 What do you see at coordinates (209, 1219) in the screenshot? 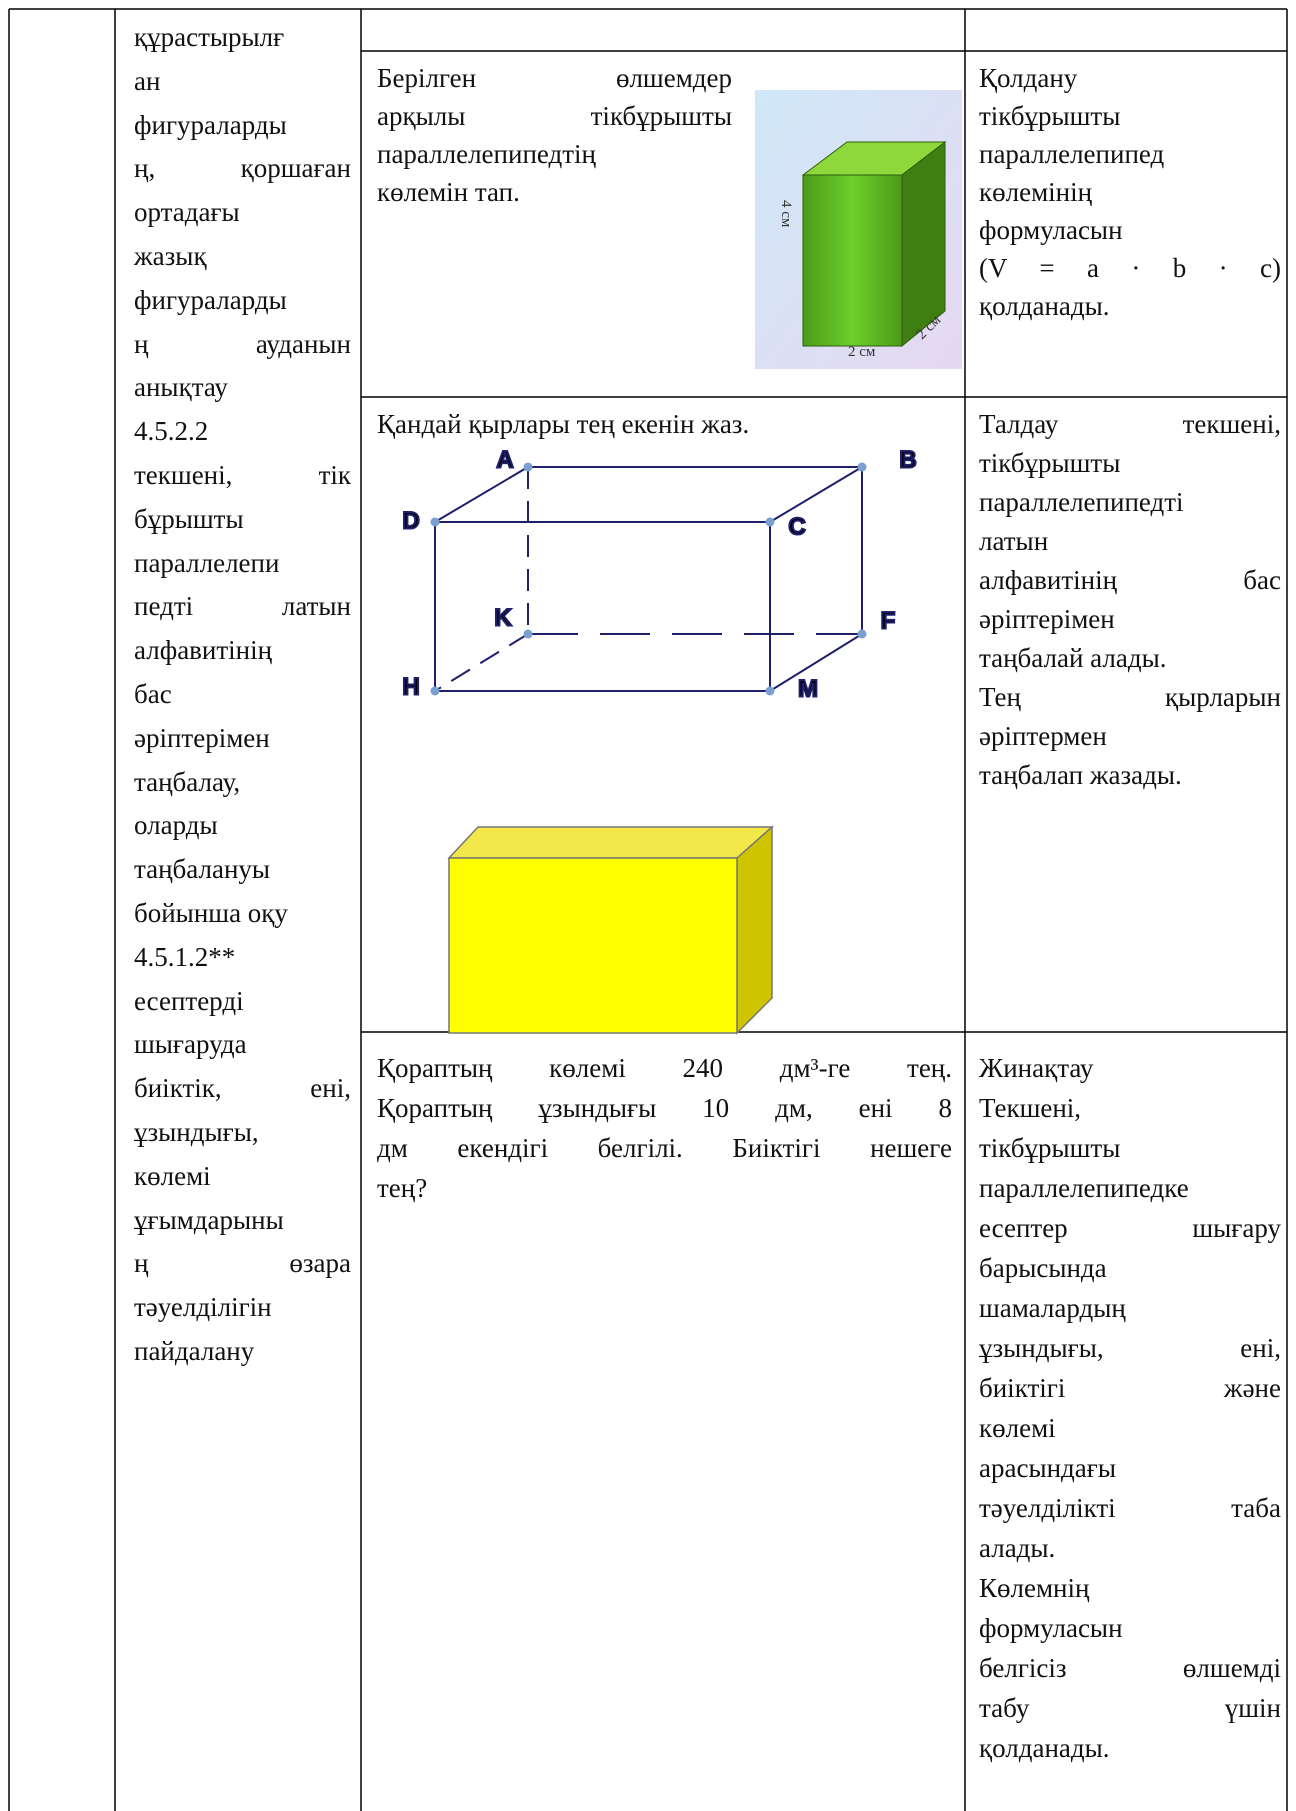
I see `text-line: ұғымдарыны` at bounding box center [209, 1219].